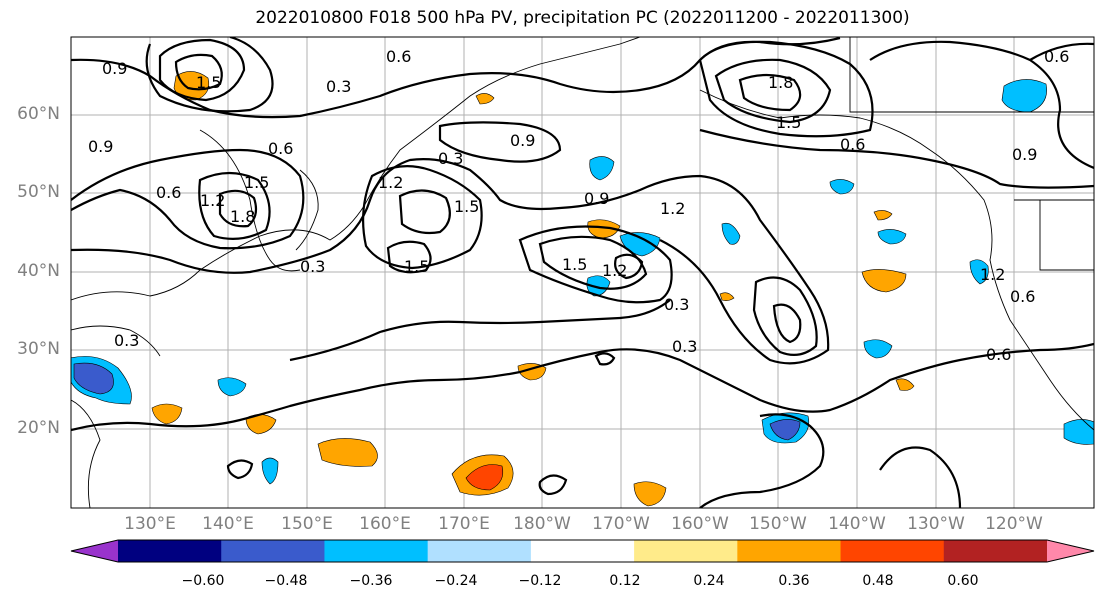 The height and width of the screenshot is (601, 1105). I want to click on colorbar-outline, so click(582, 551).